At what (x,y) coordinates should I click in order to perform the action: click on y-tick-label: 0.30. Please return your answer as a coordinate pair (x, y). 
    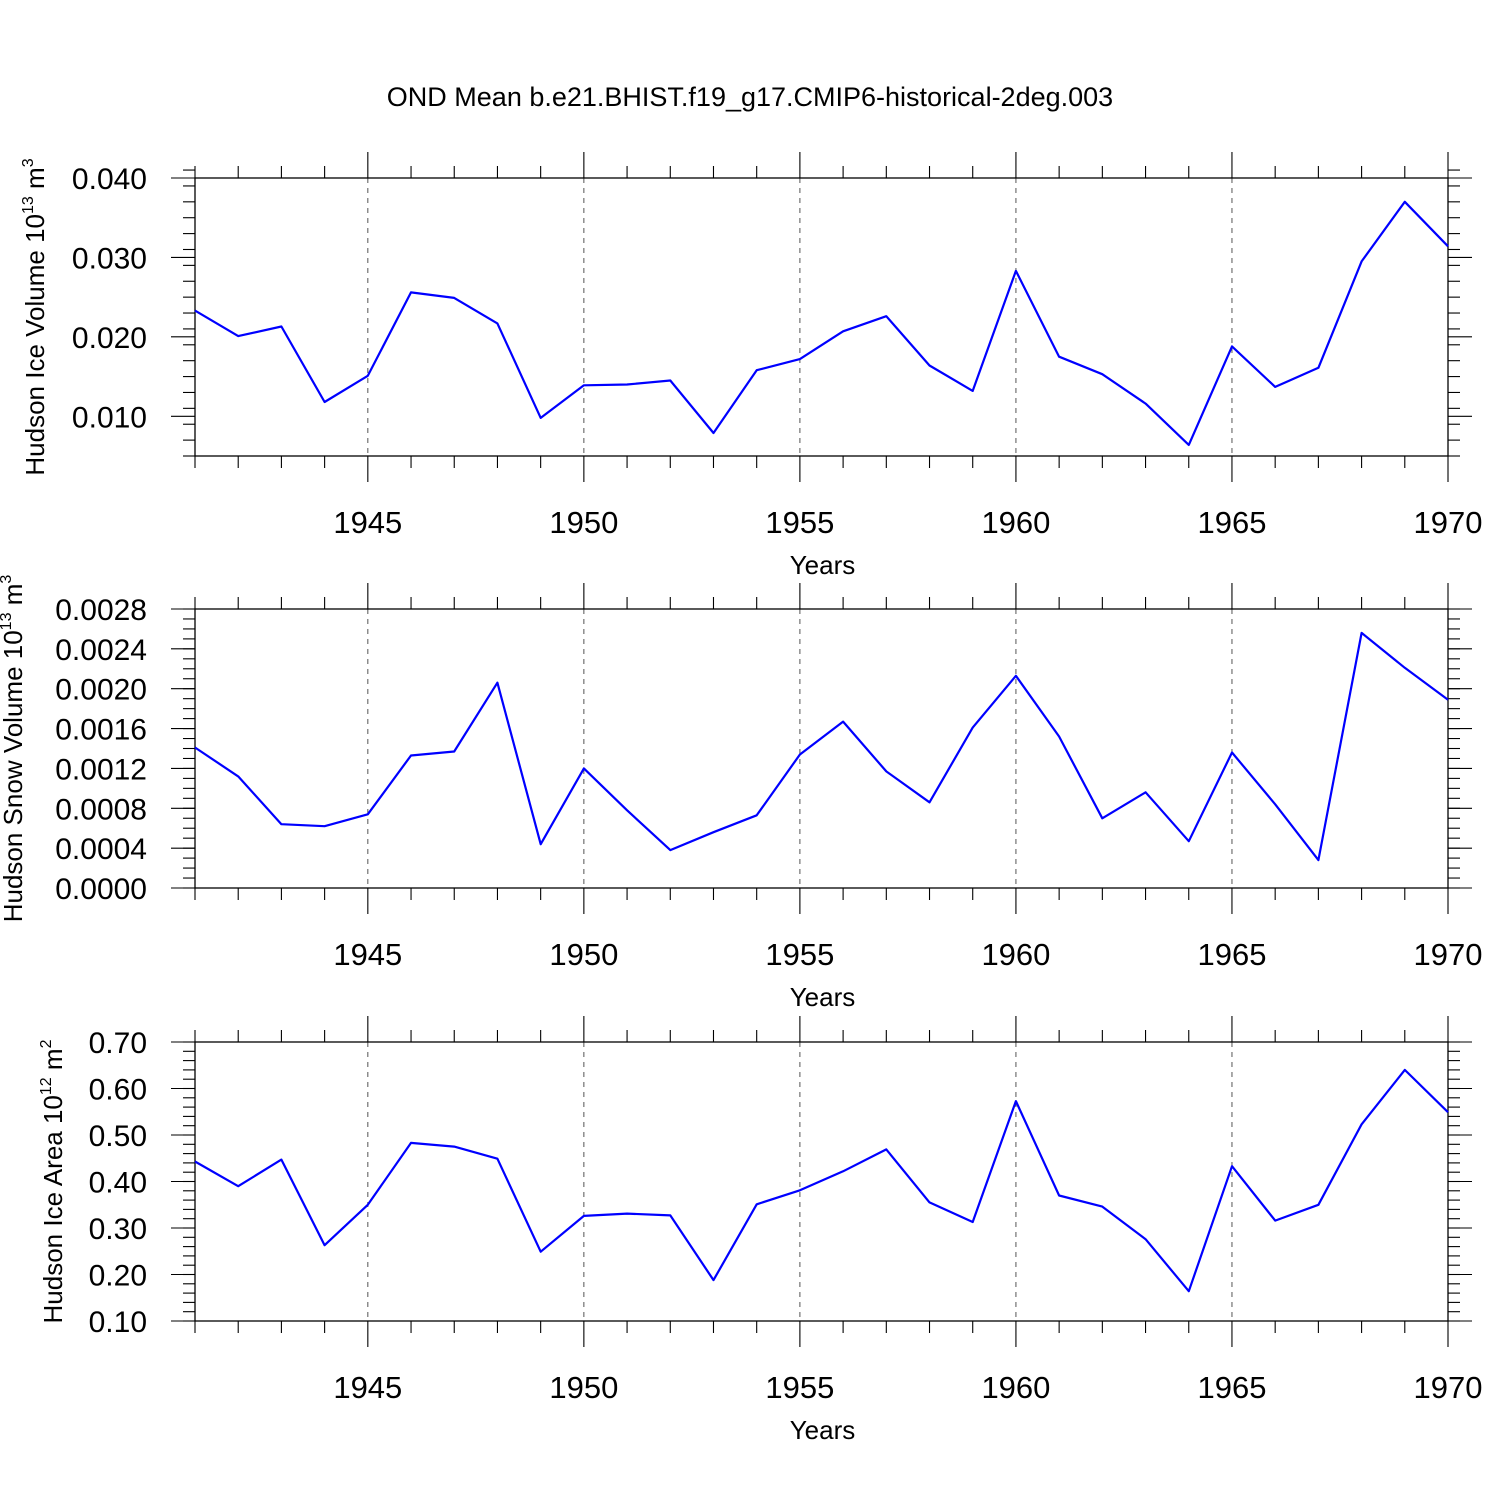
    Looking at the image, I should click on (118, 1229).